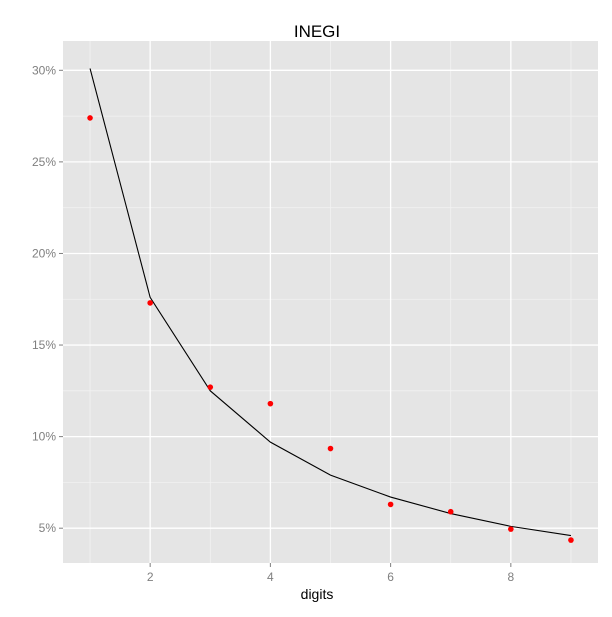 The height and width of the screenshot is (617, 612). What do you see at coordinates (510, 577) in the screenshot?
I see `x-tick-label: 8` at bounding box center [510, 577].